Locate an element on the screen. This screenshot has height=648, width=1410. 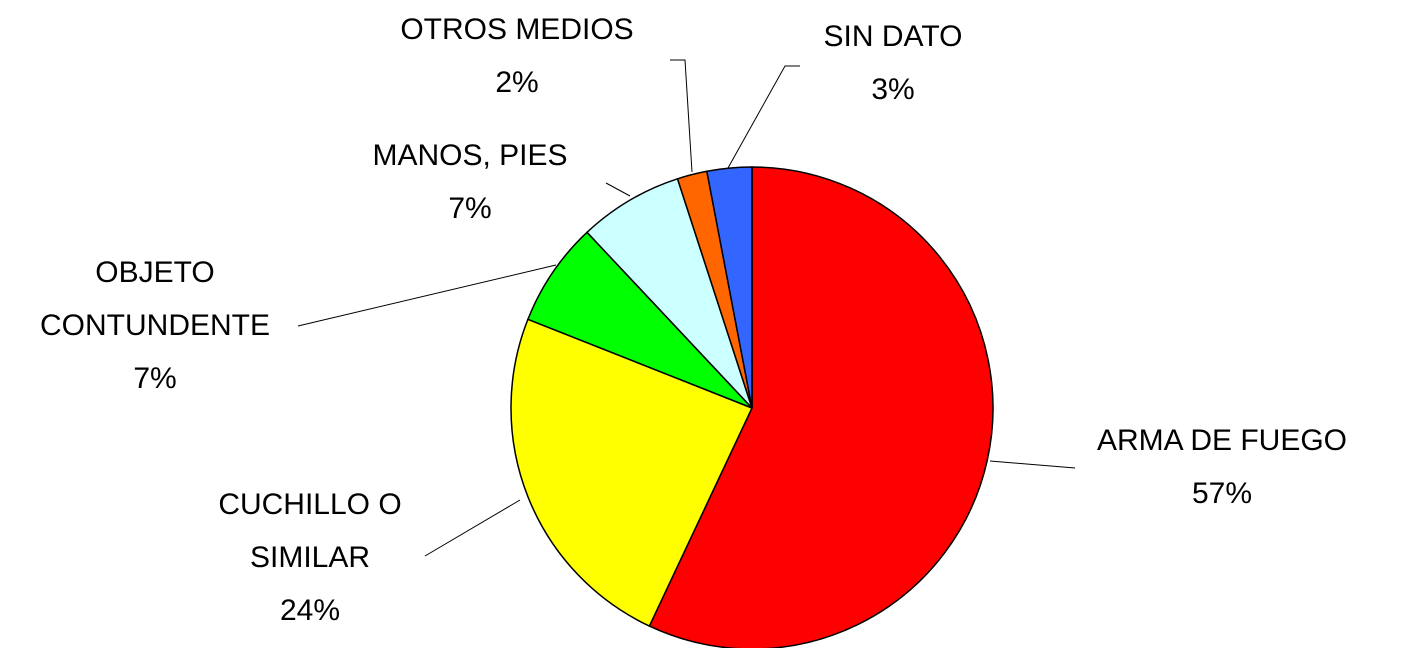
category-label: OTROS MEDIOS is located at coordinates (517, 29).